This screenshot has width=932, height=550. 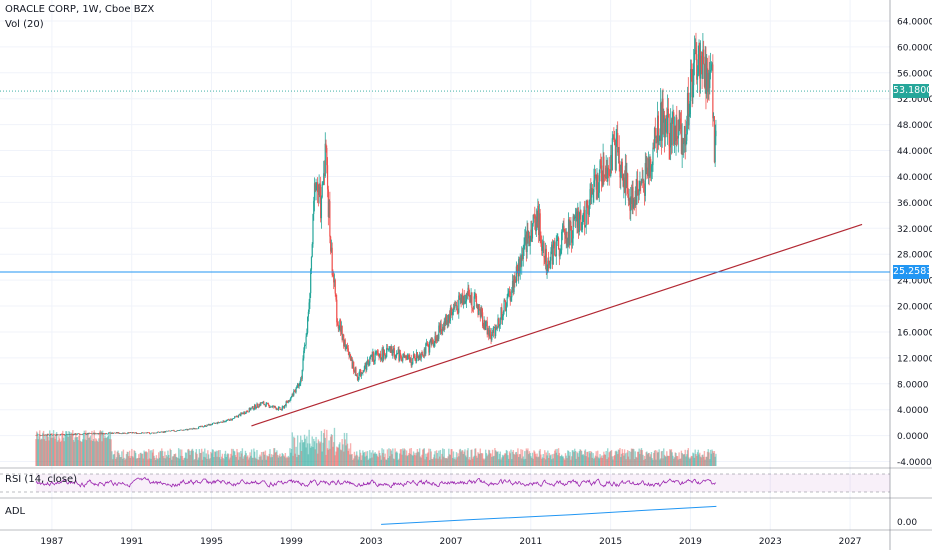 I want to click on adl-label: ADL, so click(x=15, y=511).